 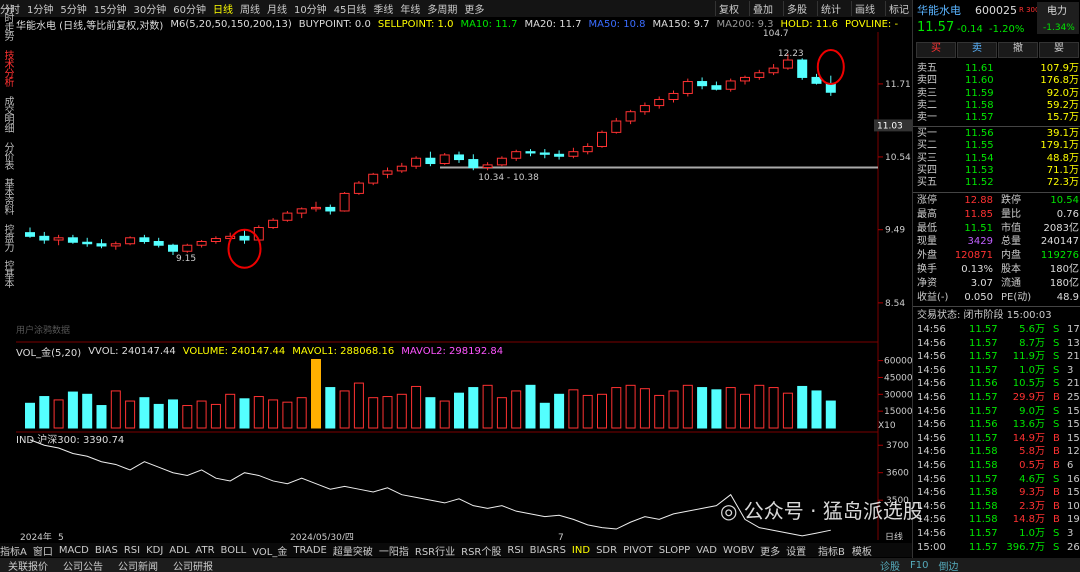 I want to click on side-tab: 控盘力, so click(x=7, y=237).